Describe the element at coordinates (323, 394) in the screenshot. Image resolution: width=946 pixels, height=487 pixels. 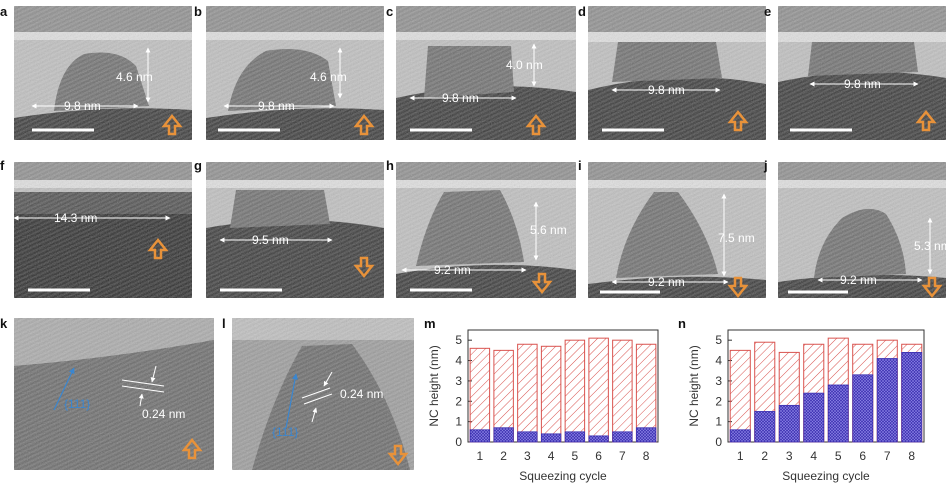
I see `tem-image-l: {111} 0.24 nm` at that location.